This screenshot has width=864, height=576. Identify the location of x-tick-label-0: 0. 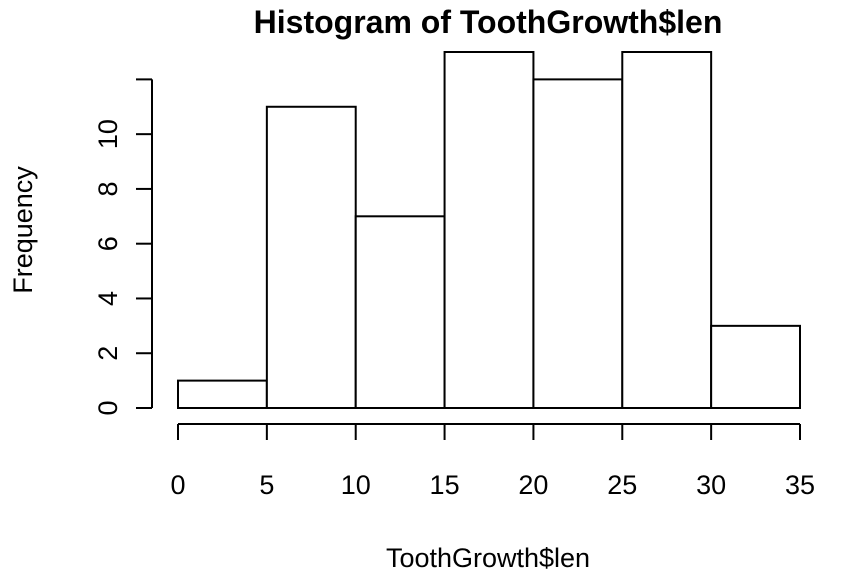
(177, 485).